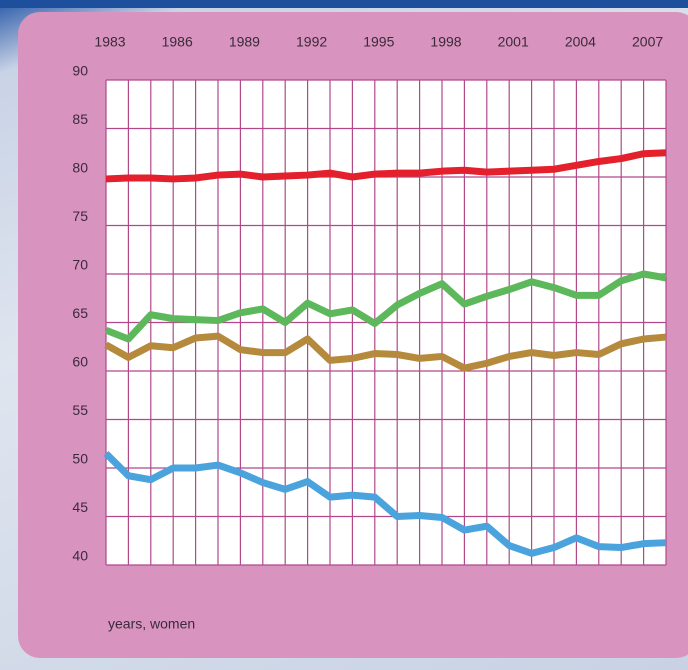 The width and height of the screenshot is (688, 670). I want to click on x-tick-label: 1986, so click(177, 42).